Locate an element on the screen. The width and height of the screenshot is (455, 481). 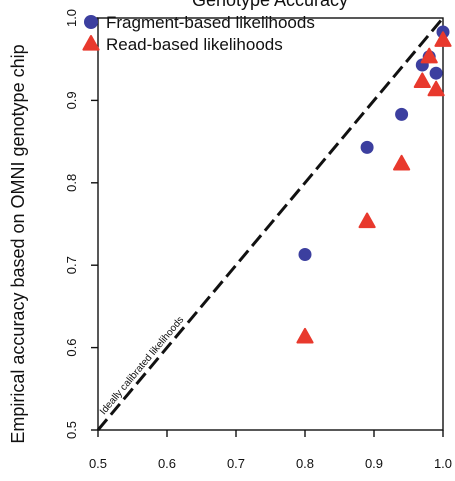
y-tick-label: 0.6 is located at coordinates (71, 348).